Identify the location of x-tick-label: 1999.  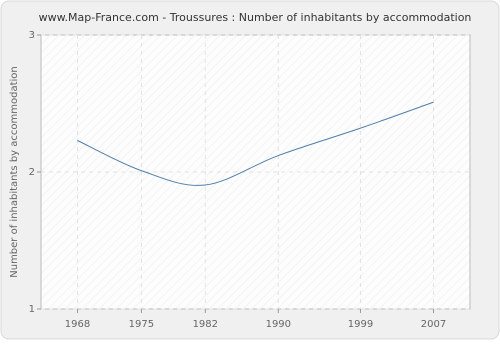
(360, 324).